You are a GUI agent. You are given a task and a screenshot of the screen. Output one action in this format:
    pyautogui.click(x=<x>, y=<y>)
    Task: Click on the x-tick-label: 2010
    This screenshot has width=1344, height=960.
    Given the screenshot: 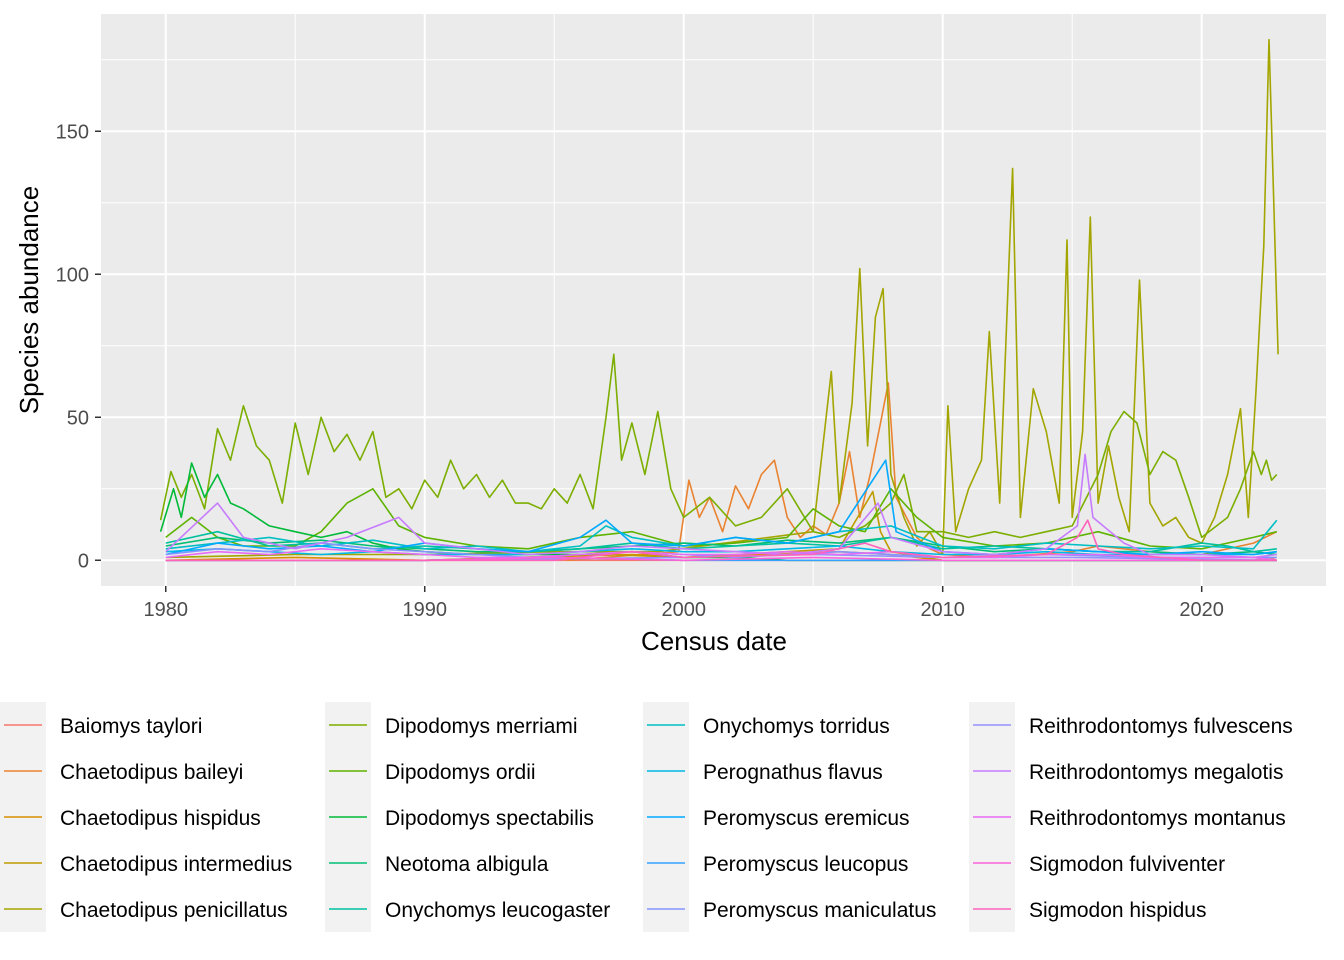 What is the action you would take?
    pyautogui.click(x=942, y=610)
    